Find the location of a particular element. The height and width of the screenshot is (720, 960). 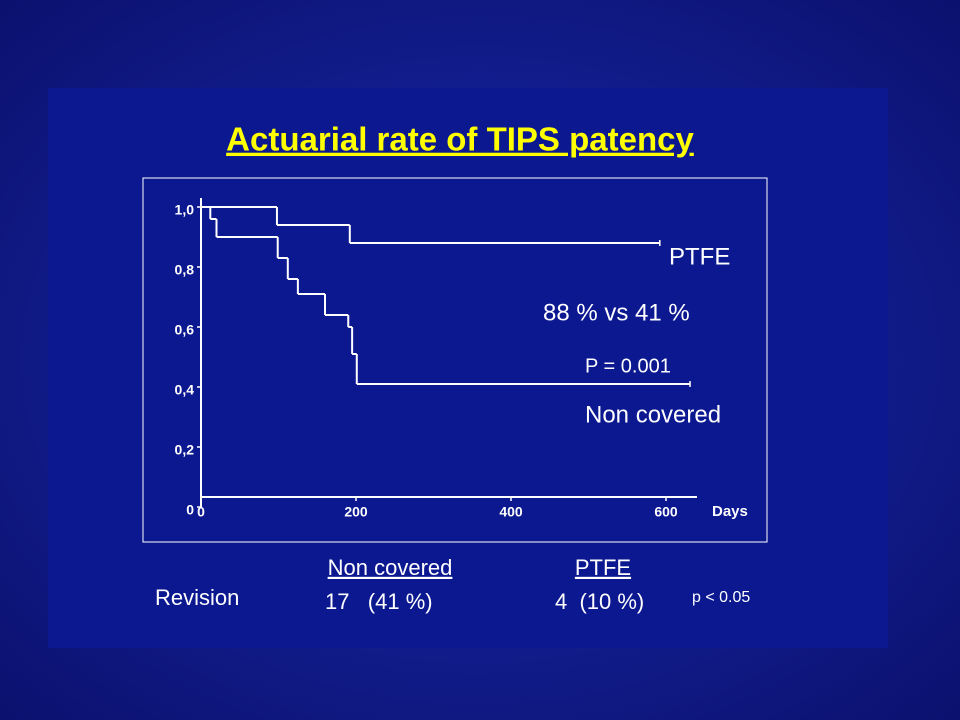

y-tick-label: 1,0 is located at coordinates (185, 210).